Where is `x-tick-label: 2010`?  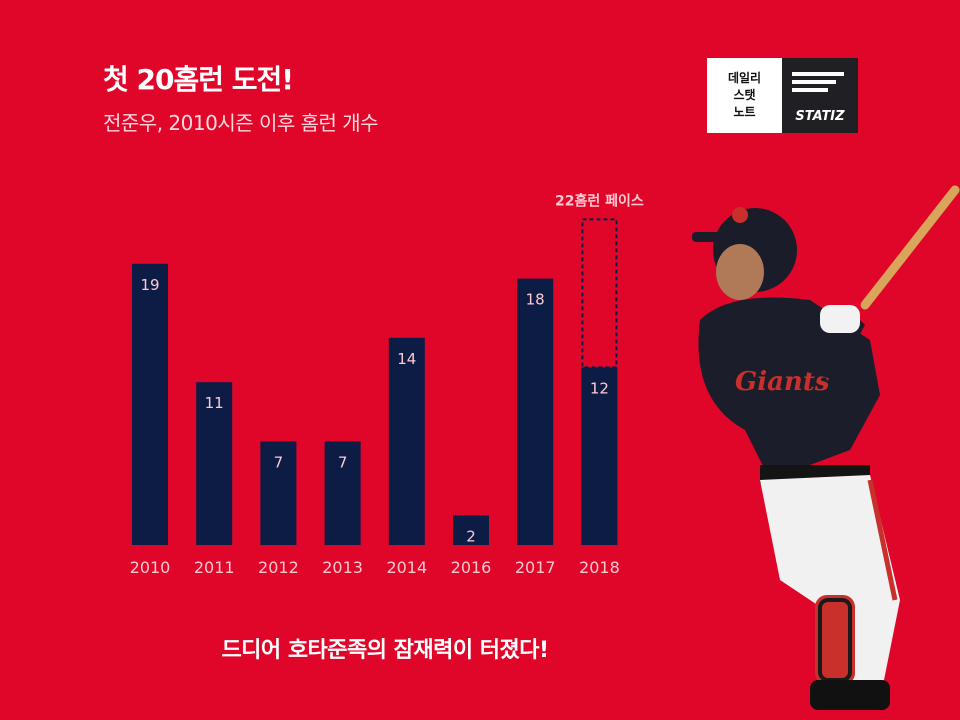
x-tick-label: 2010 is located at coordinates (150, 567).